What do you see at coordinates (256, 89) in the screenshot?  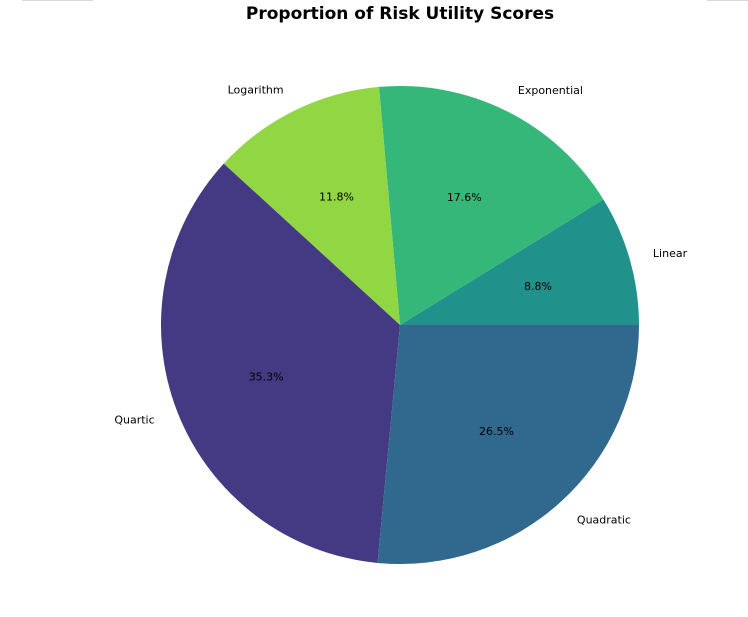 I see `pie-category-label-logarithm: Logarithm` at bounding box center [256, 89].